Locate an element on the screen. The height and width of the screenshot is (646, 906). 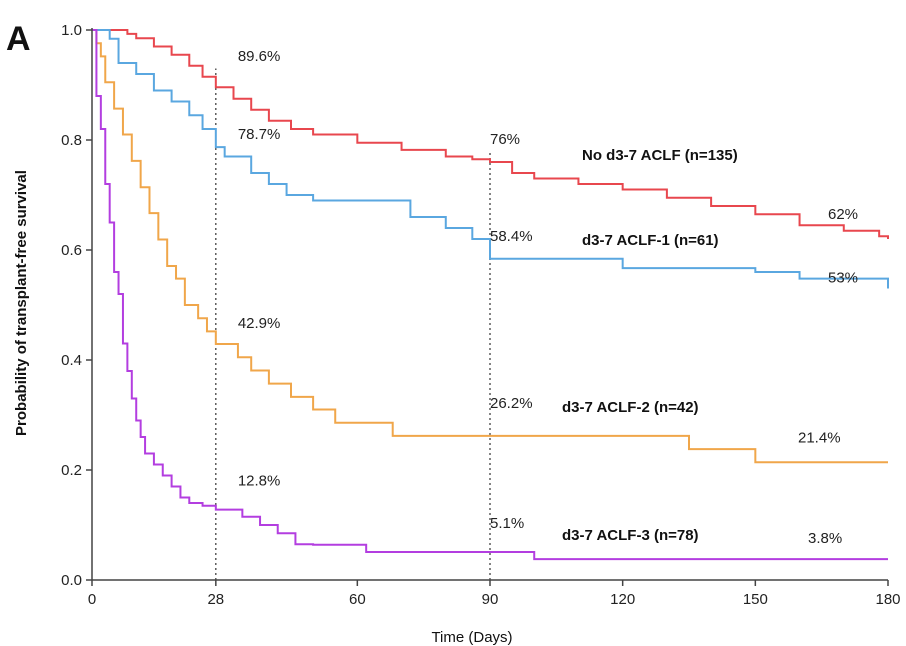
y-tick-label: 0.2 is located at coordinates (71, 470).